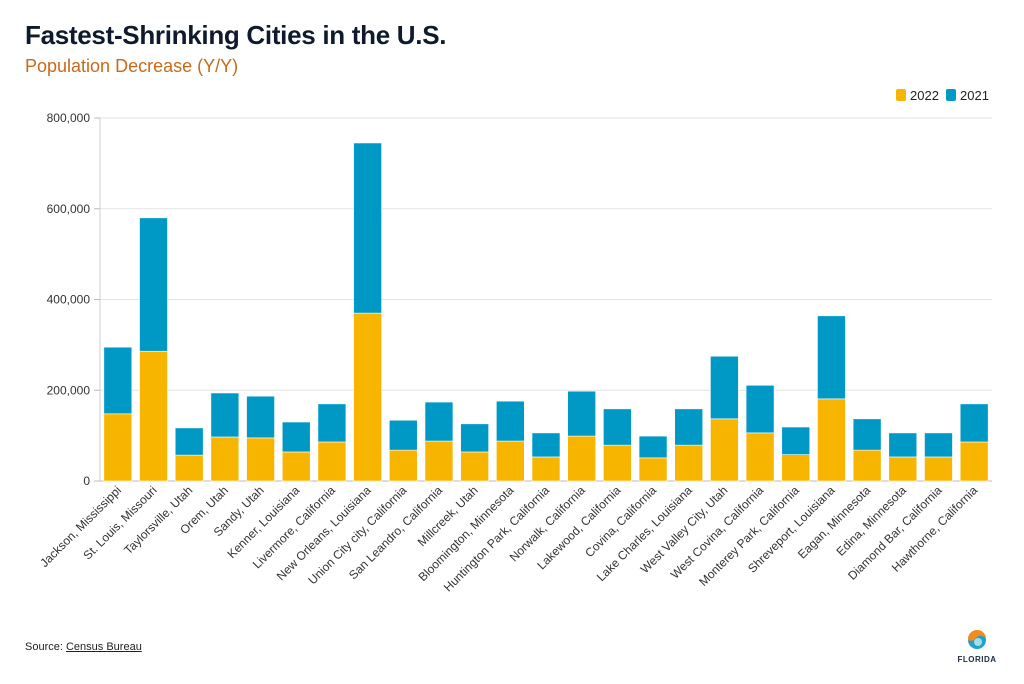  What do you see at coordinates (69, 390) in the screenshot?
I see `y-tick-label: 200,000` at bounding box center [69, 390].